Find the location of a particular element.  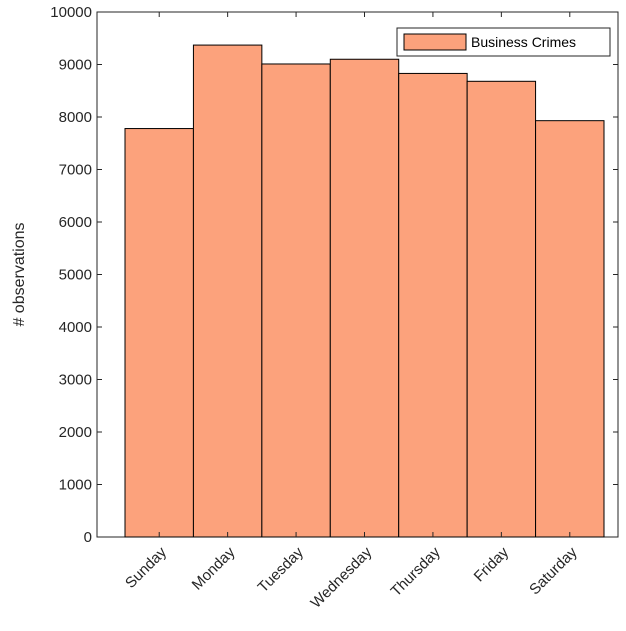

y-tick-label: 6000 is located at coordinates (75, 222).